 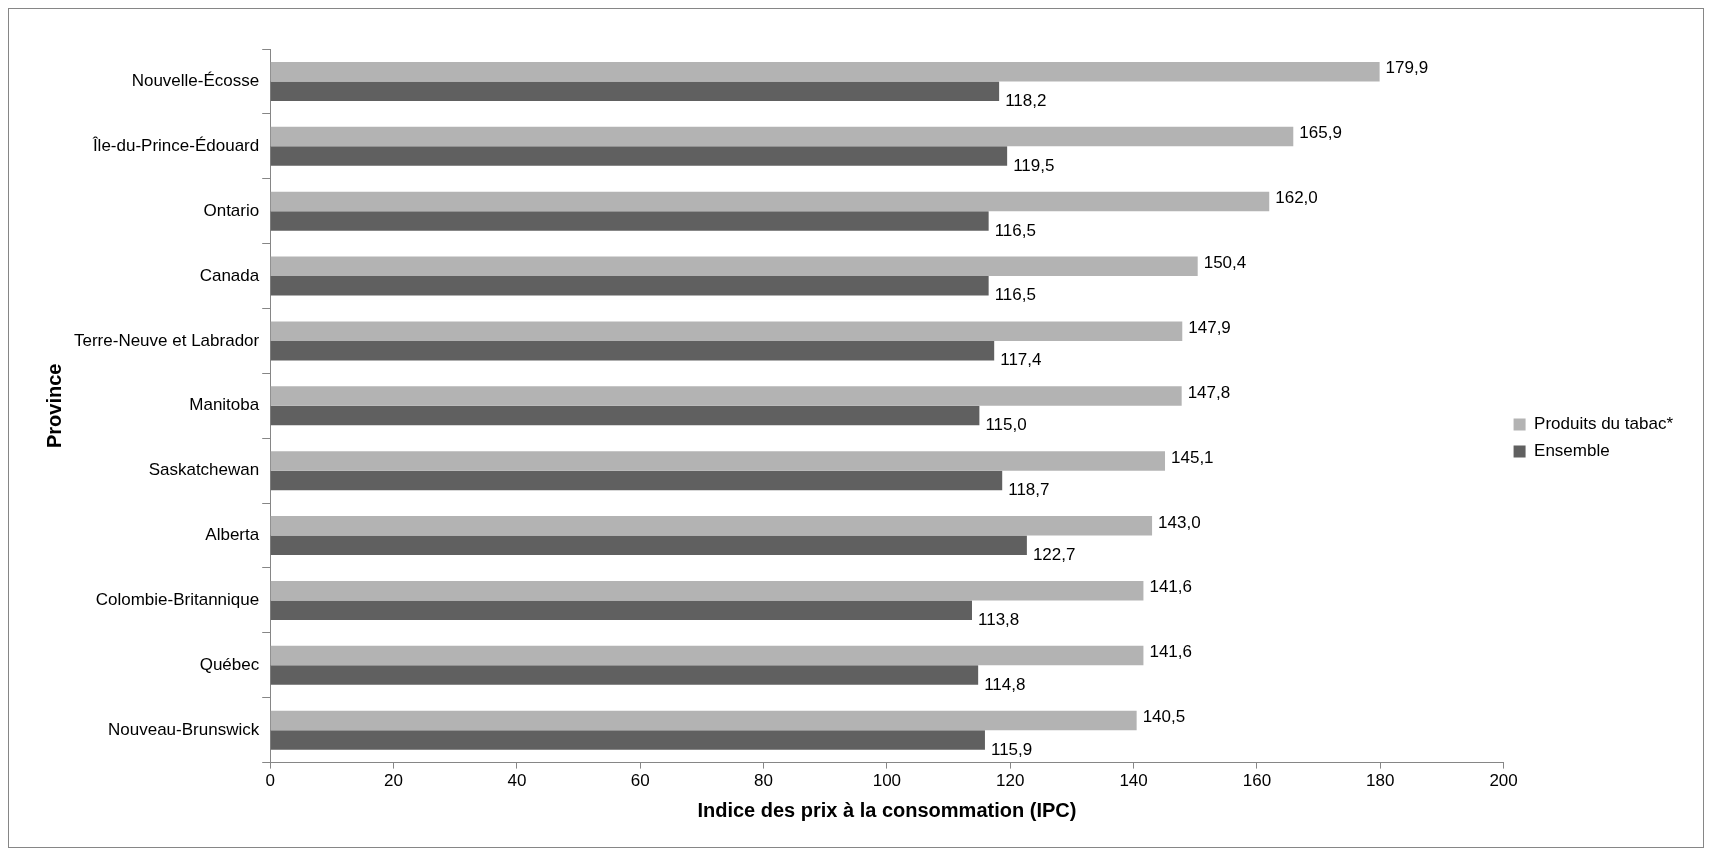 What do you see at coordinates (1296, 198) in the screenshot?
I see `data-label: 162,0` at bounding box center [1296, 198].